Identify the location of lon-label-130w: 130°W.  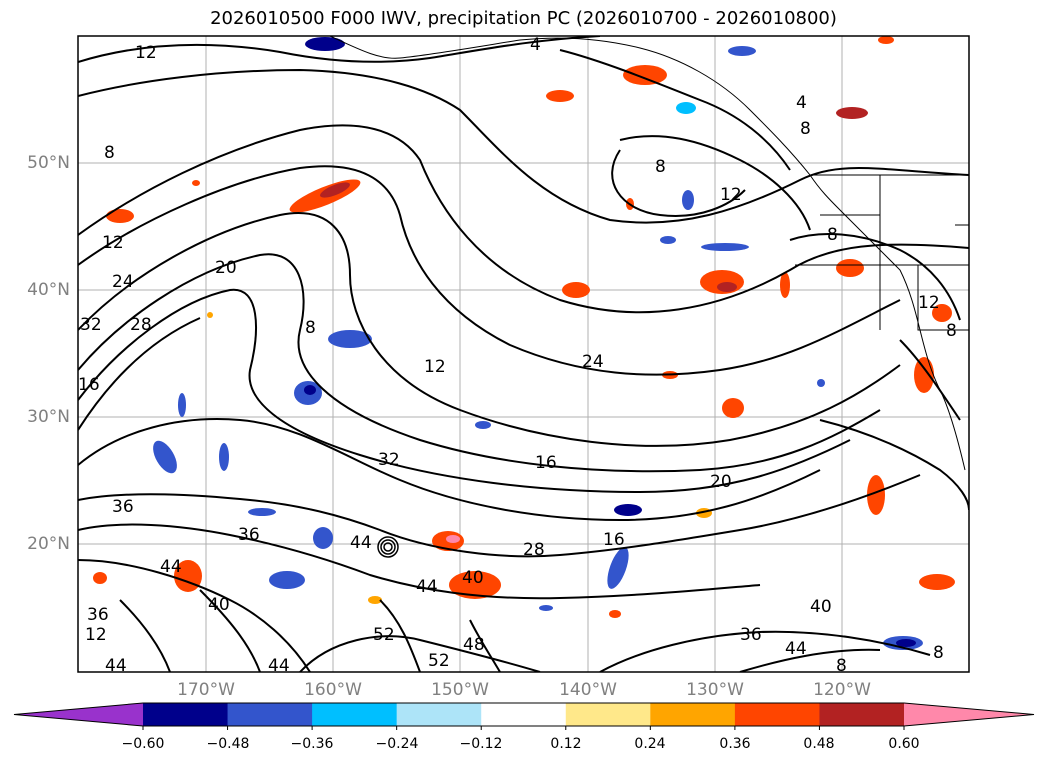
(715, 690).